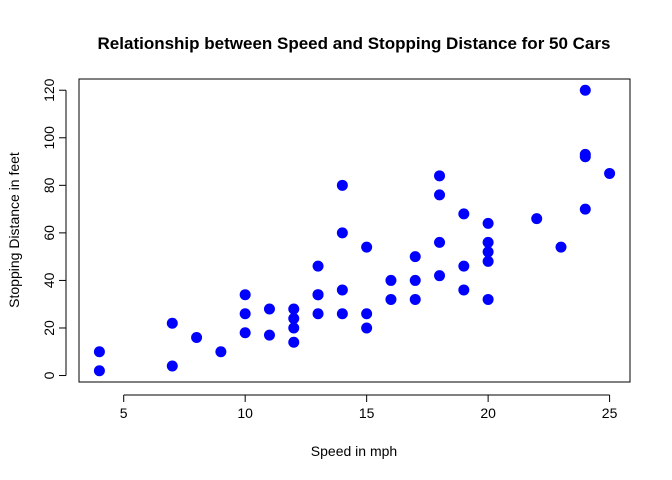 The width and height of the screenshot is (672, 480). I want to click on x-tick-label: 10, so click(245, 413).